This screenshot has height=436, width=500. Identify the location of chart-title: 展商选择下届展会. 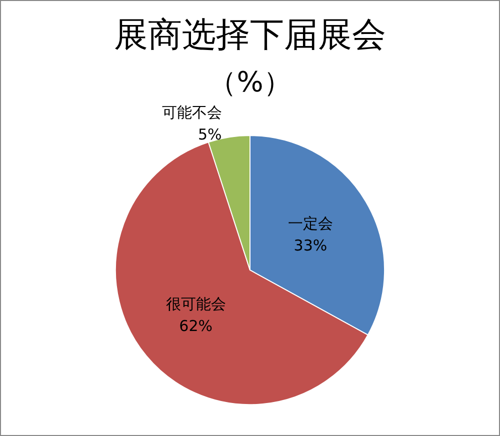
(250, 35).